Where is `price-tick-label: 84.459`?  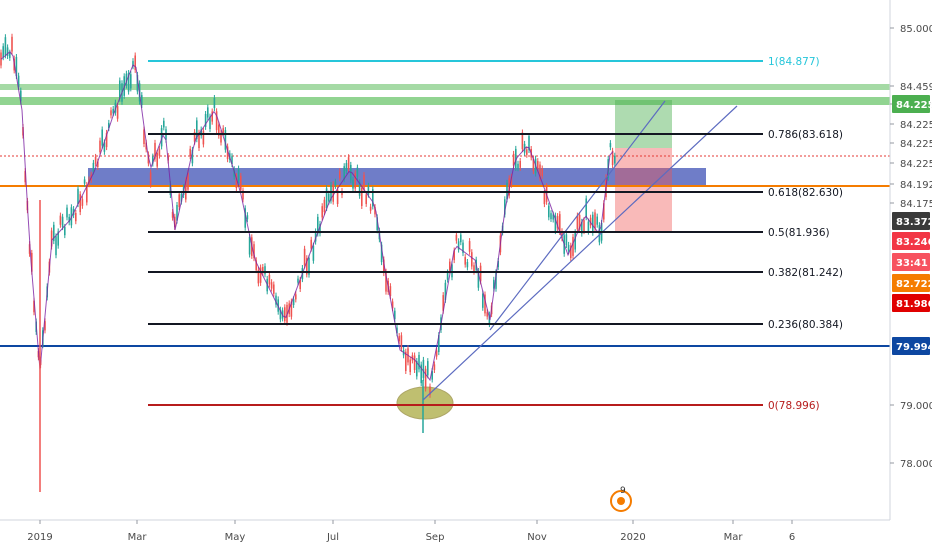
price-tick-label: 84.459 is located at coordinates (916, 87).